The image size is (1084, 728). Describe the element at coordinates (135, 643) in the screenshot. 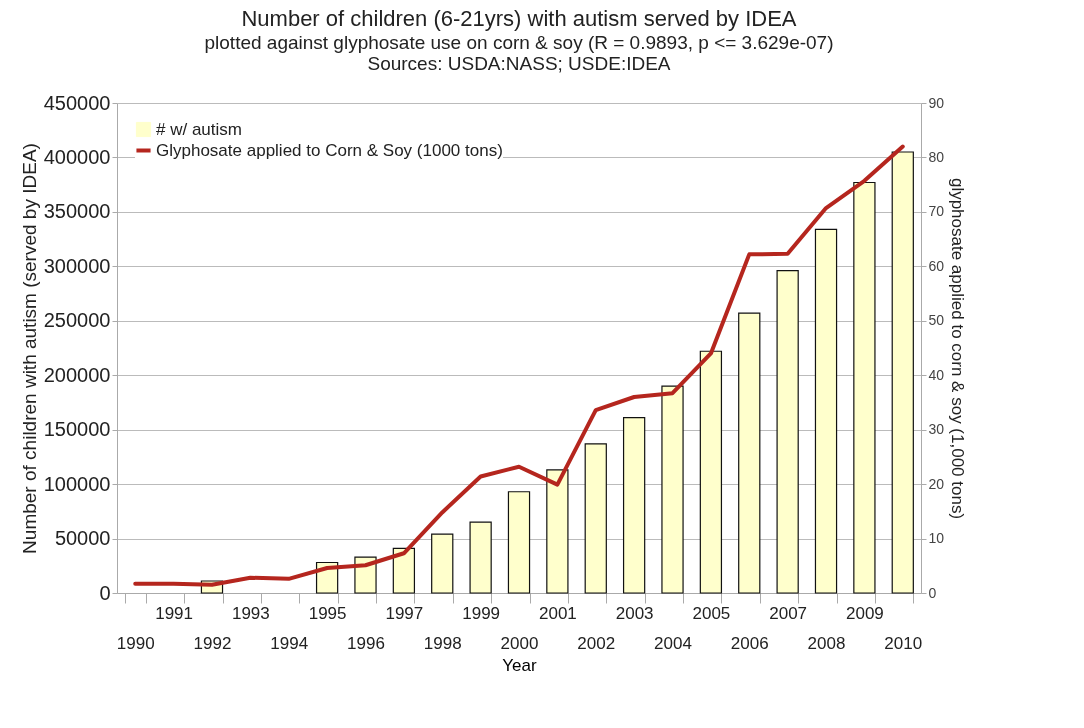

I see `x-tick-label: 1990` at that location.